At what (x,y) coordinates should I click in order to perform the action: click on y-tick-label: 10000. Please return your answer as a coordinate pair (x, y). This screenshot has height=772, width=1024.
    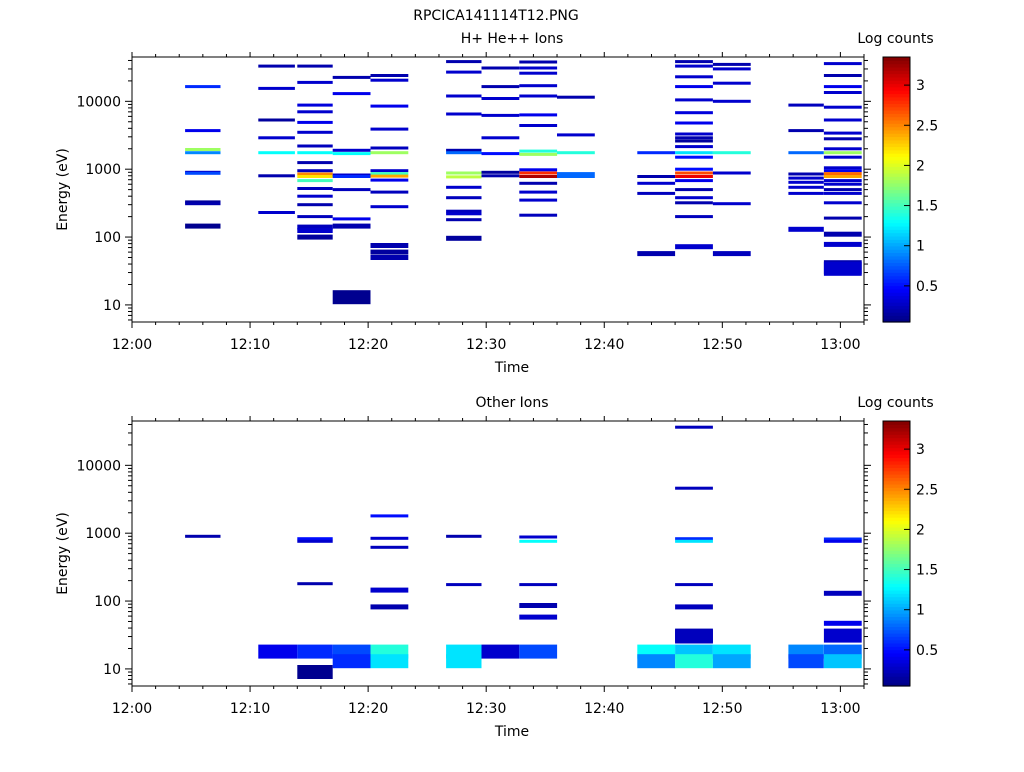
    Looking at the image, I should click on (98, 102).